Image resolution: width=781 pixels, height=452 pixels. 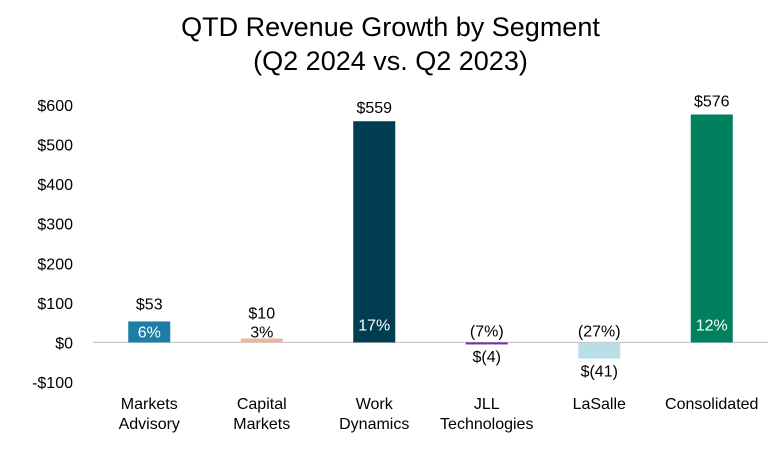 What do you see at coordinates (712, 325) in the screenshot?
I see `percent-label: 12%` at bounding box center [712, 325].